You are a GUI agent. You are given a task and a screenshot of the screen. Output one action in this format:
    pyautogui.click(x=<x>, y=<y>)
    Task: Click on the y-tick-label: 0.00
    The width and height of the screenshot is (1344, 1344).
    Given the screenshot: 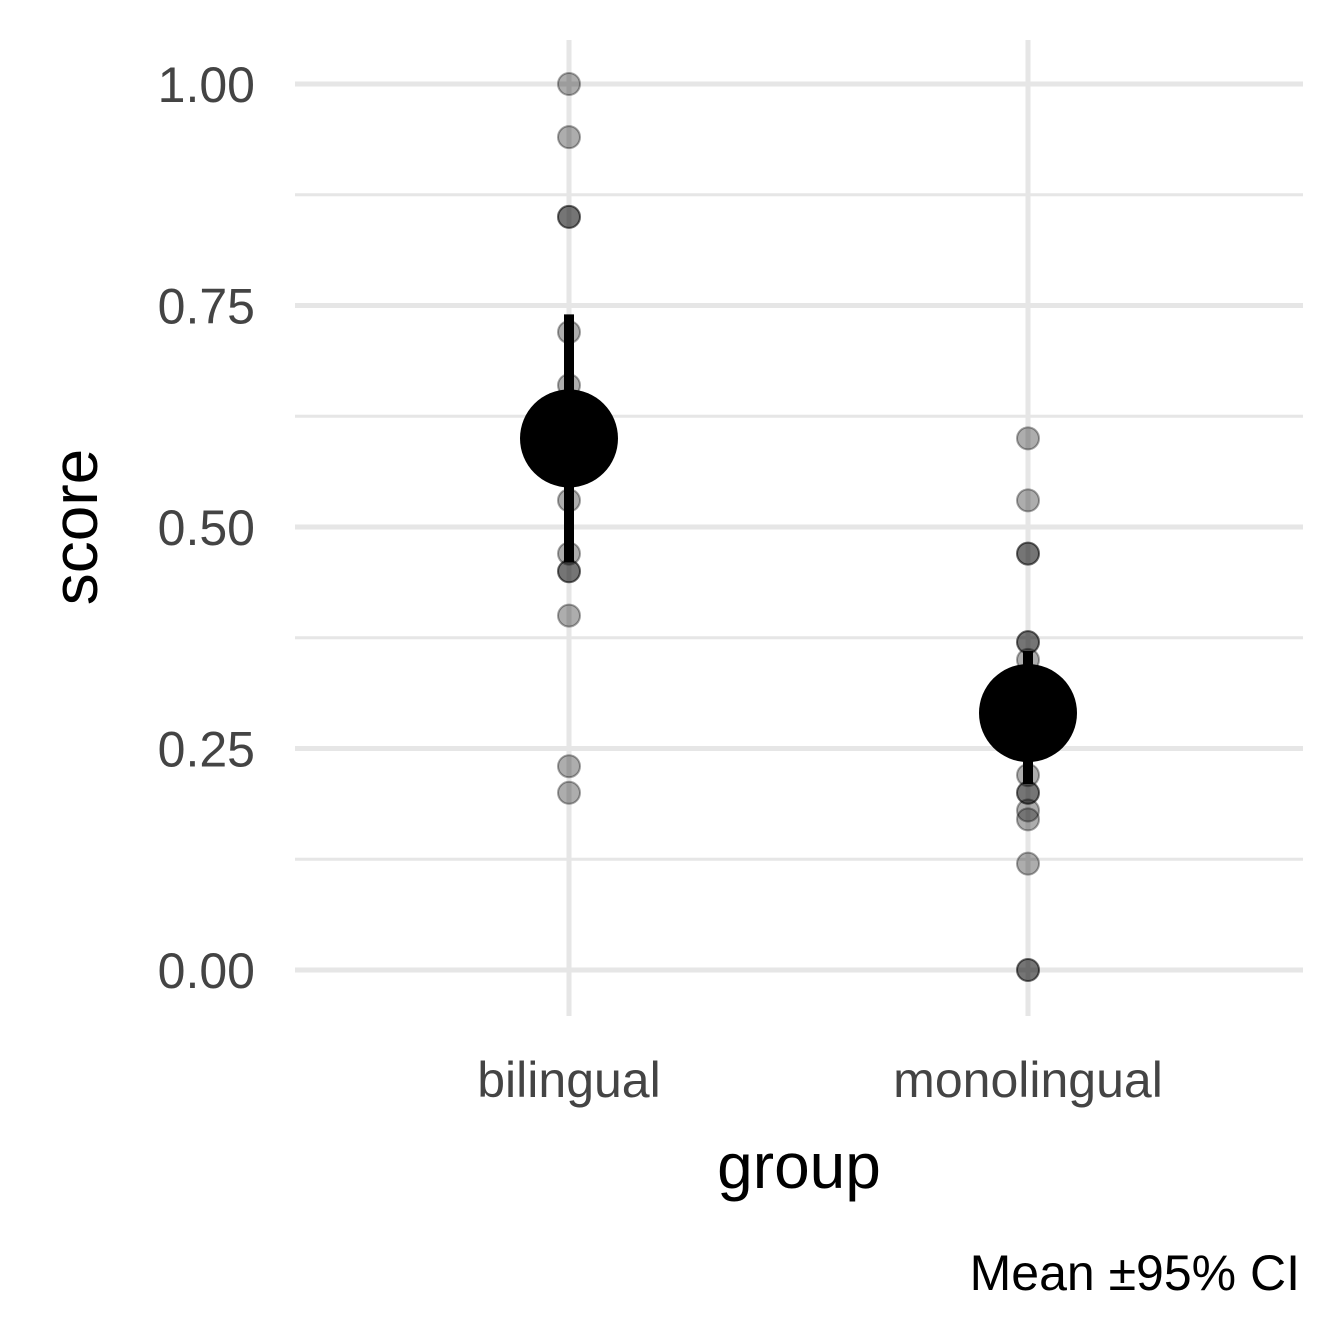 What is the action you would take?
    pyautogui.click(x=206, y=971)
    